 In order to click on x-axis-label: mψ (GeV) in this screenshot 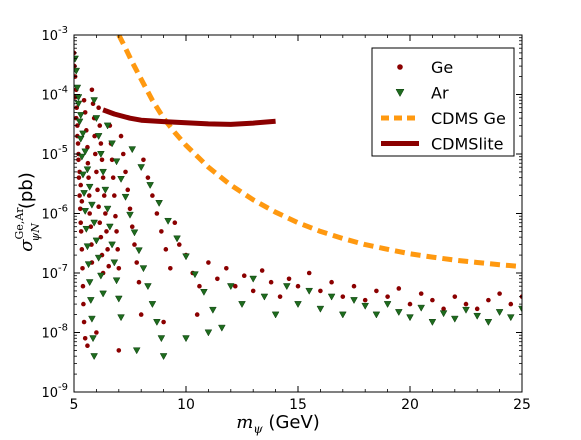, I will do `click(278, 424)`.